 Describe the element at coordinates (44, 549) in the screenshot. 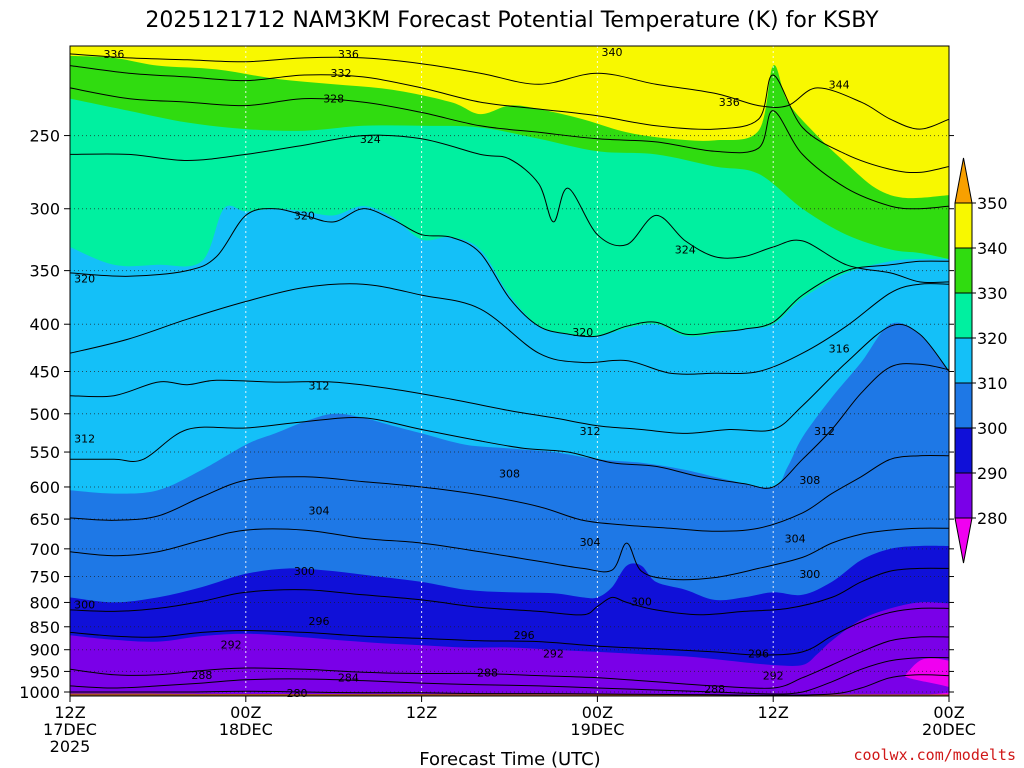

I see `y-tick-label: 700` at that location.